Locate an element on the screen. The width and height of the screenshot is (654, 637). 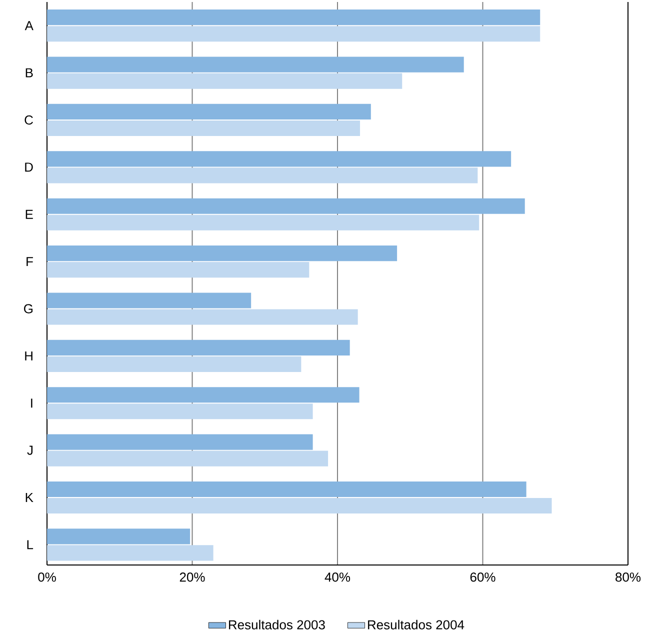
x-tick-label: 0% is located at coordinates (47, 577).